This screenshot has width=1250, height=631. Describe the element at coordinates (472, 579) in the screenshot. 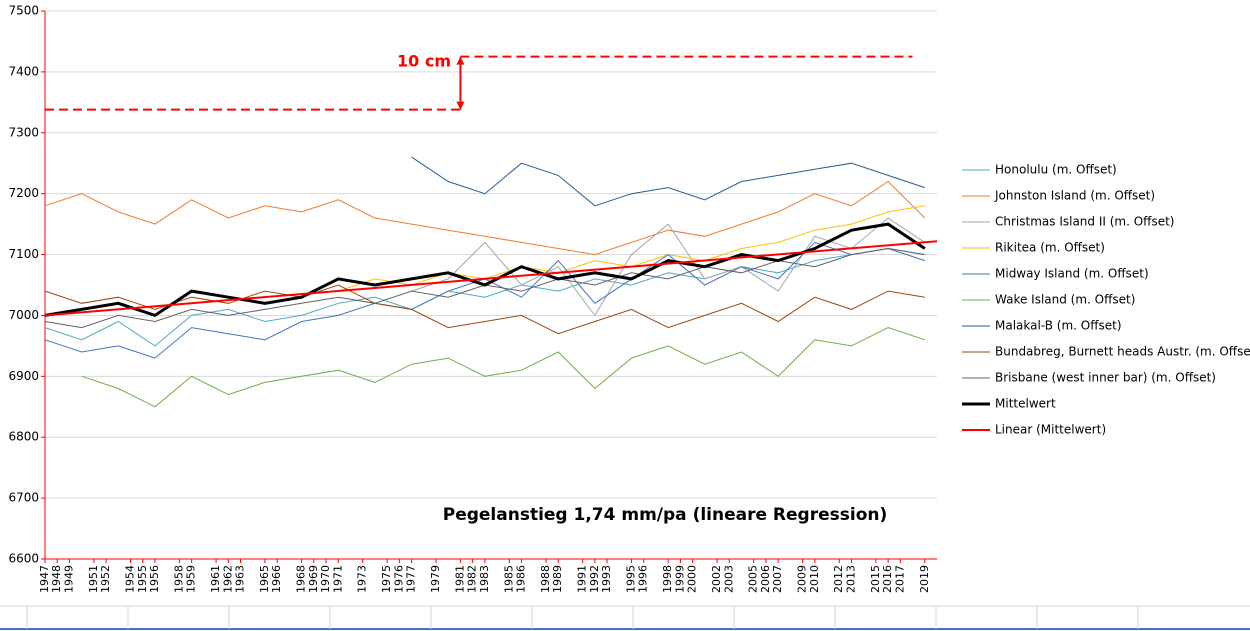

I see `x-tick-label: 1982` at that location.